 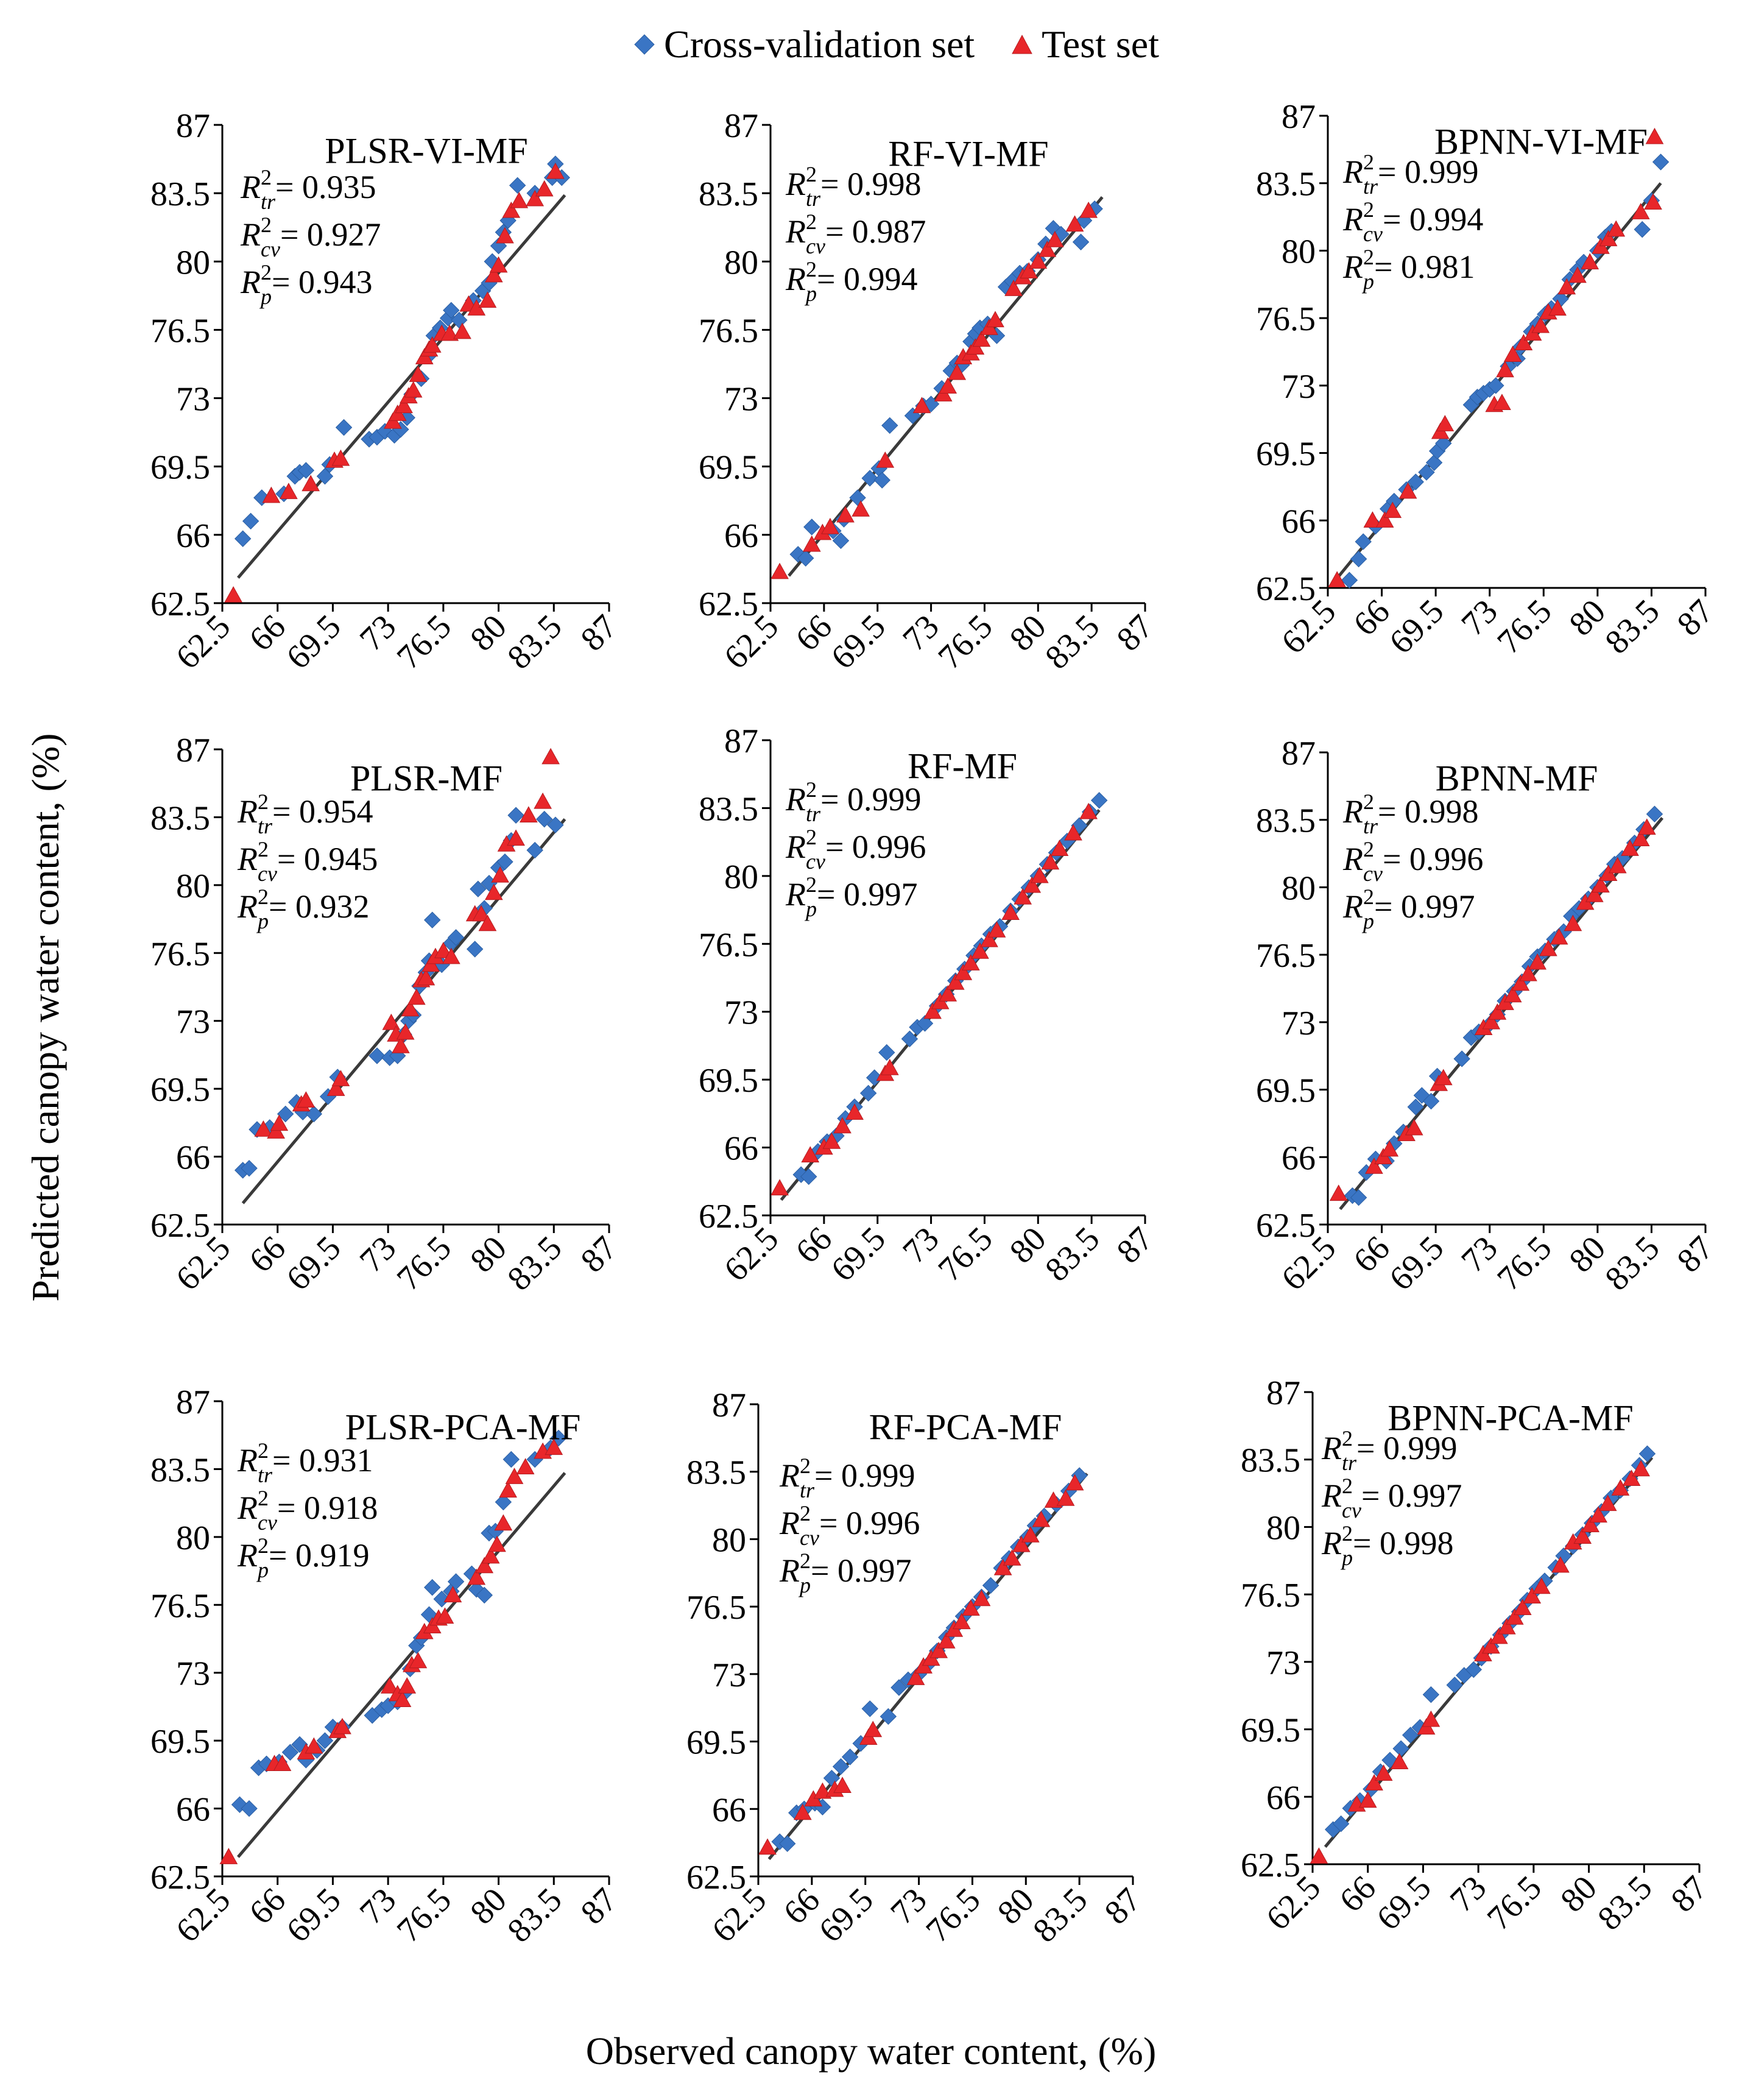 What do you see at coordinates (193, 1158) in the screenshot?
I see `y-tick-label: 66` at bounding box center [193, 1158].